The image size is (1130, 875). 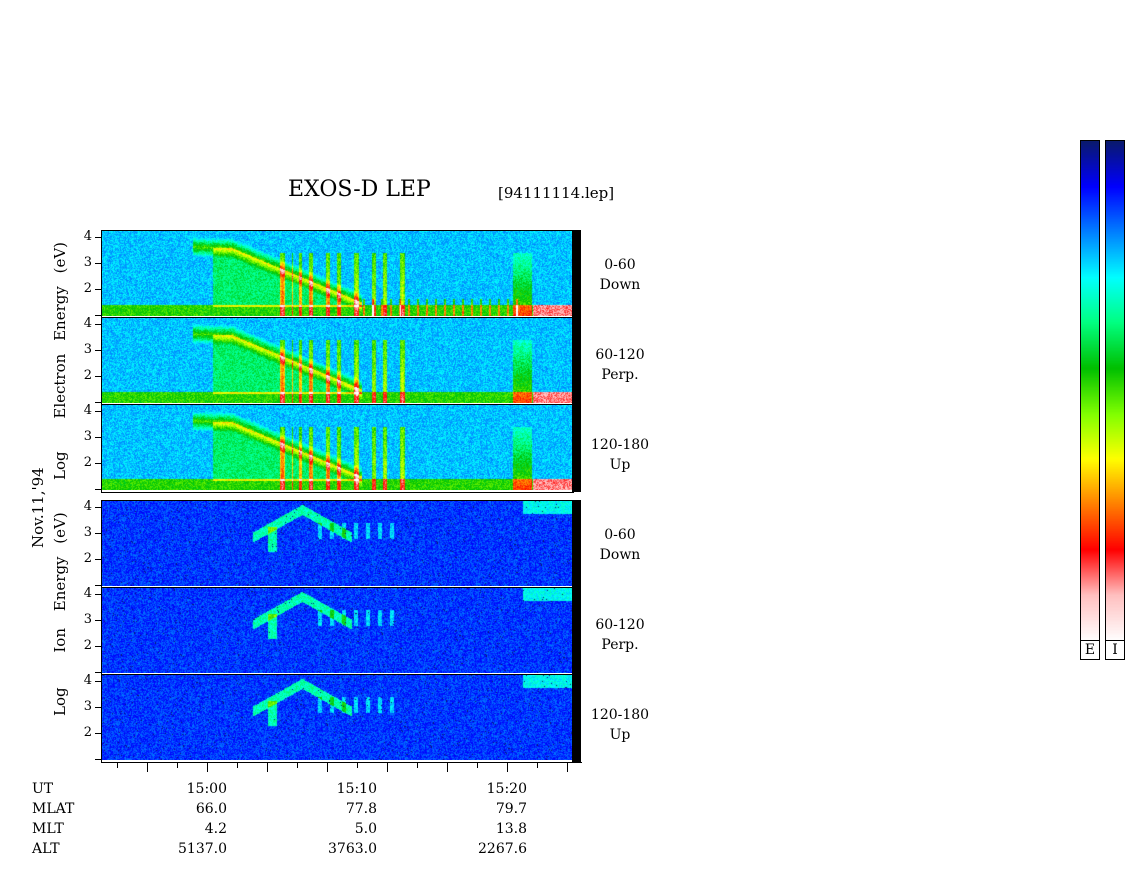 I want to click on x-axis, so click(x=341, y=768).